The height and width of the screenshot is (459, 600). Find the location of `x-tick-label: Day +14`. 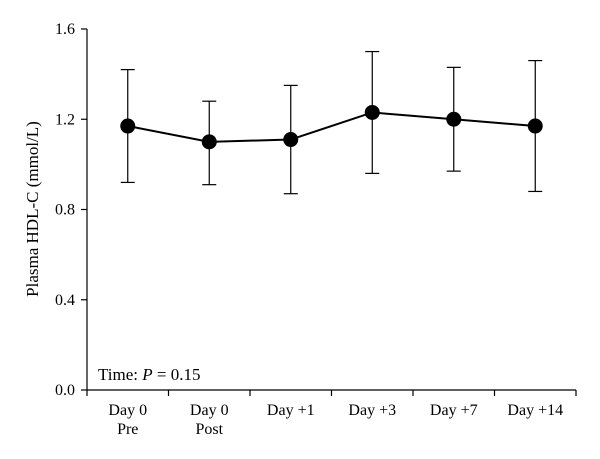

x-tick-label: Day +14 is located at coordinates (535, 410).